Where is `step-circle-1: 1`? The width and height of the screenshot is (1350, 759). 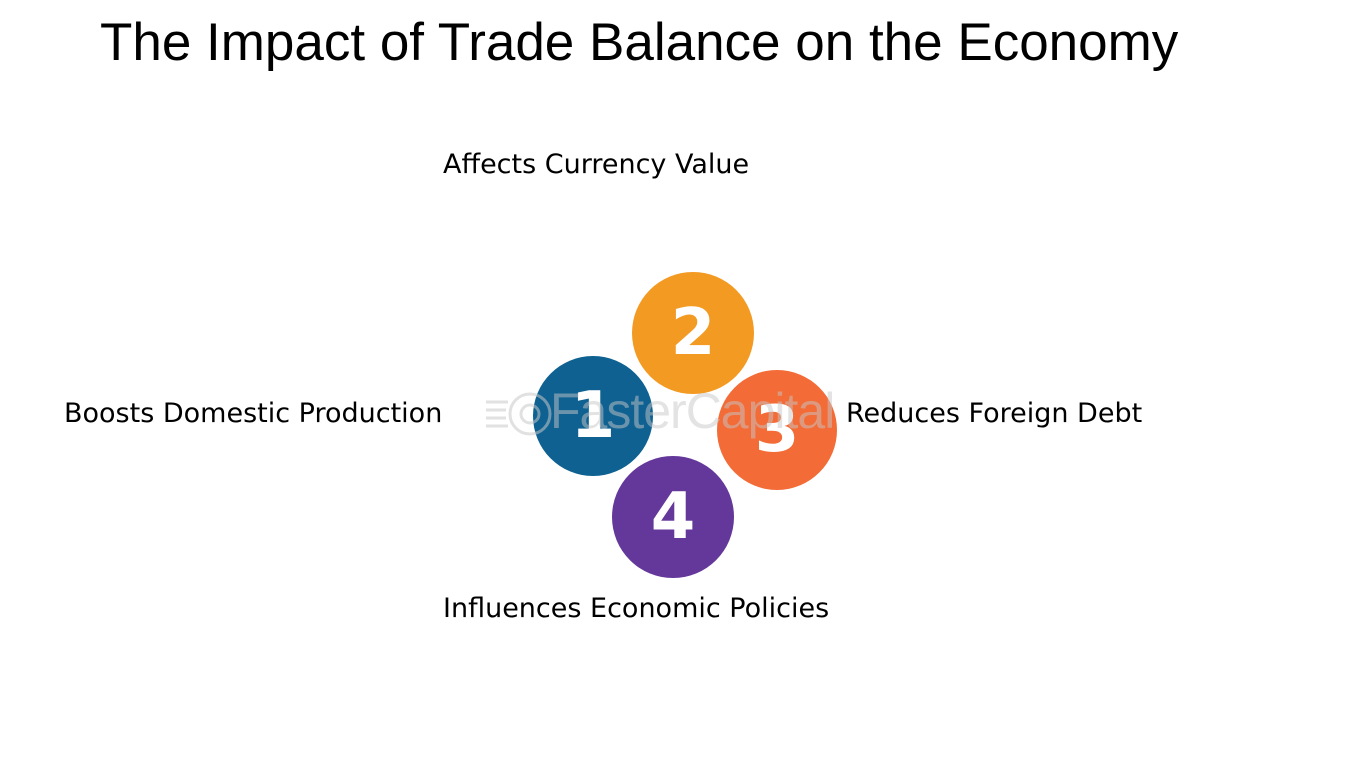 step-circle-1: 1 is located at coordinates (593, 416).